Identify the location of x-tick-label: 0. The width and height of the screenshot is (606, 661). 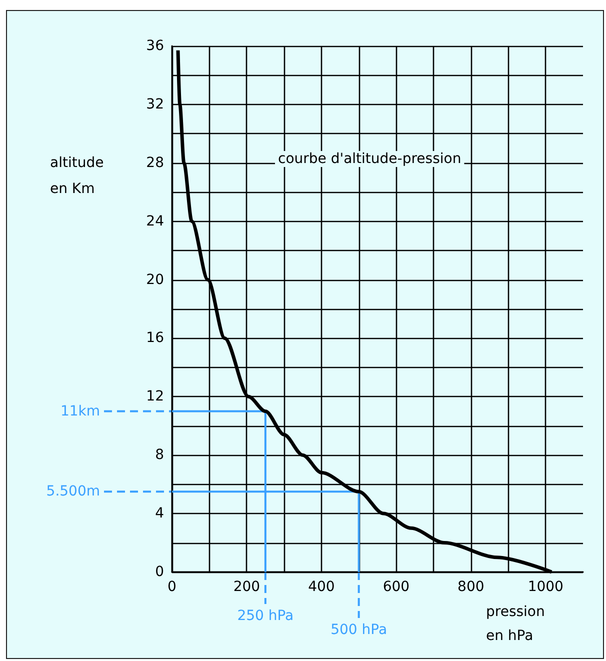
(172, 587).